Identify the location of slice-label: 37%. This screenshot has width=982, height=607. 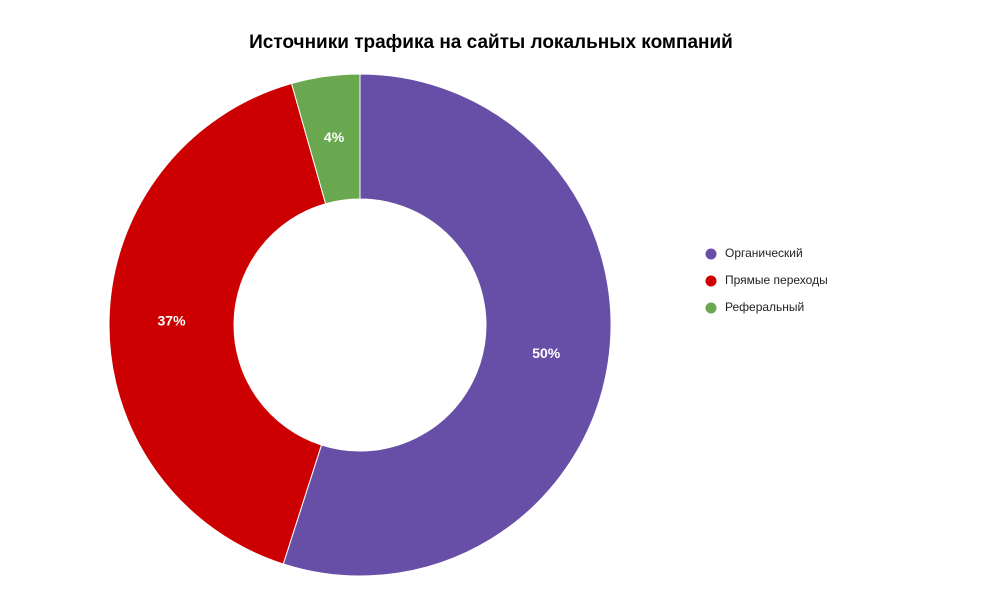
(172, 320).